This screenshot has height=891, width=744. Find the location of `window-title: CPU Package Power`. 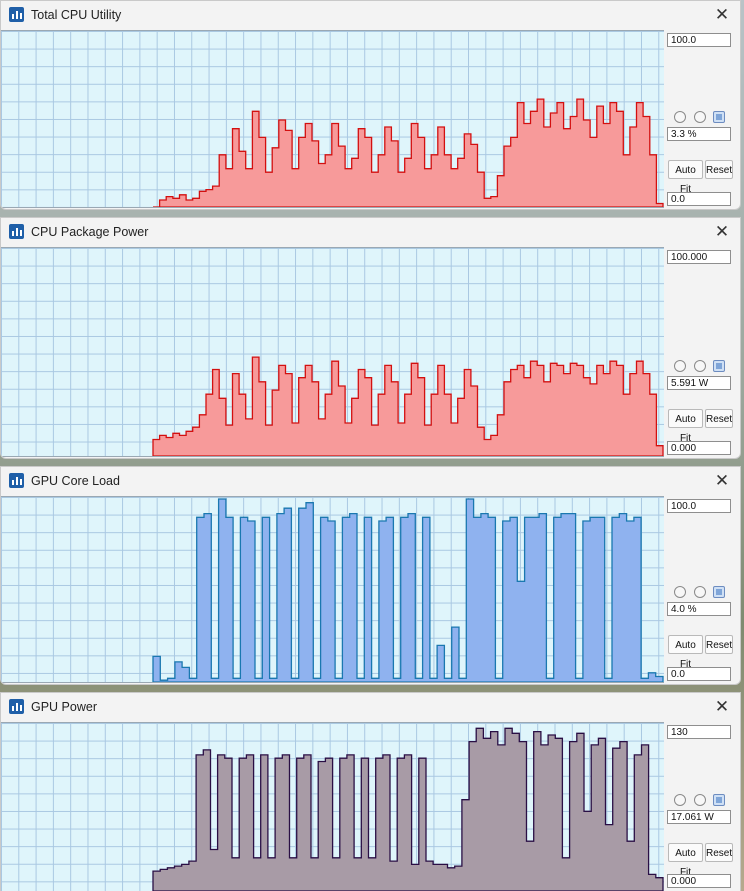

window-title: CPU Package Power is located at coordinates (90, 232).